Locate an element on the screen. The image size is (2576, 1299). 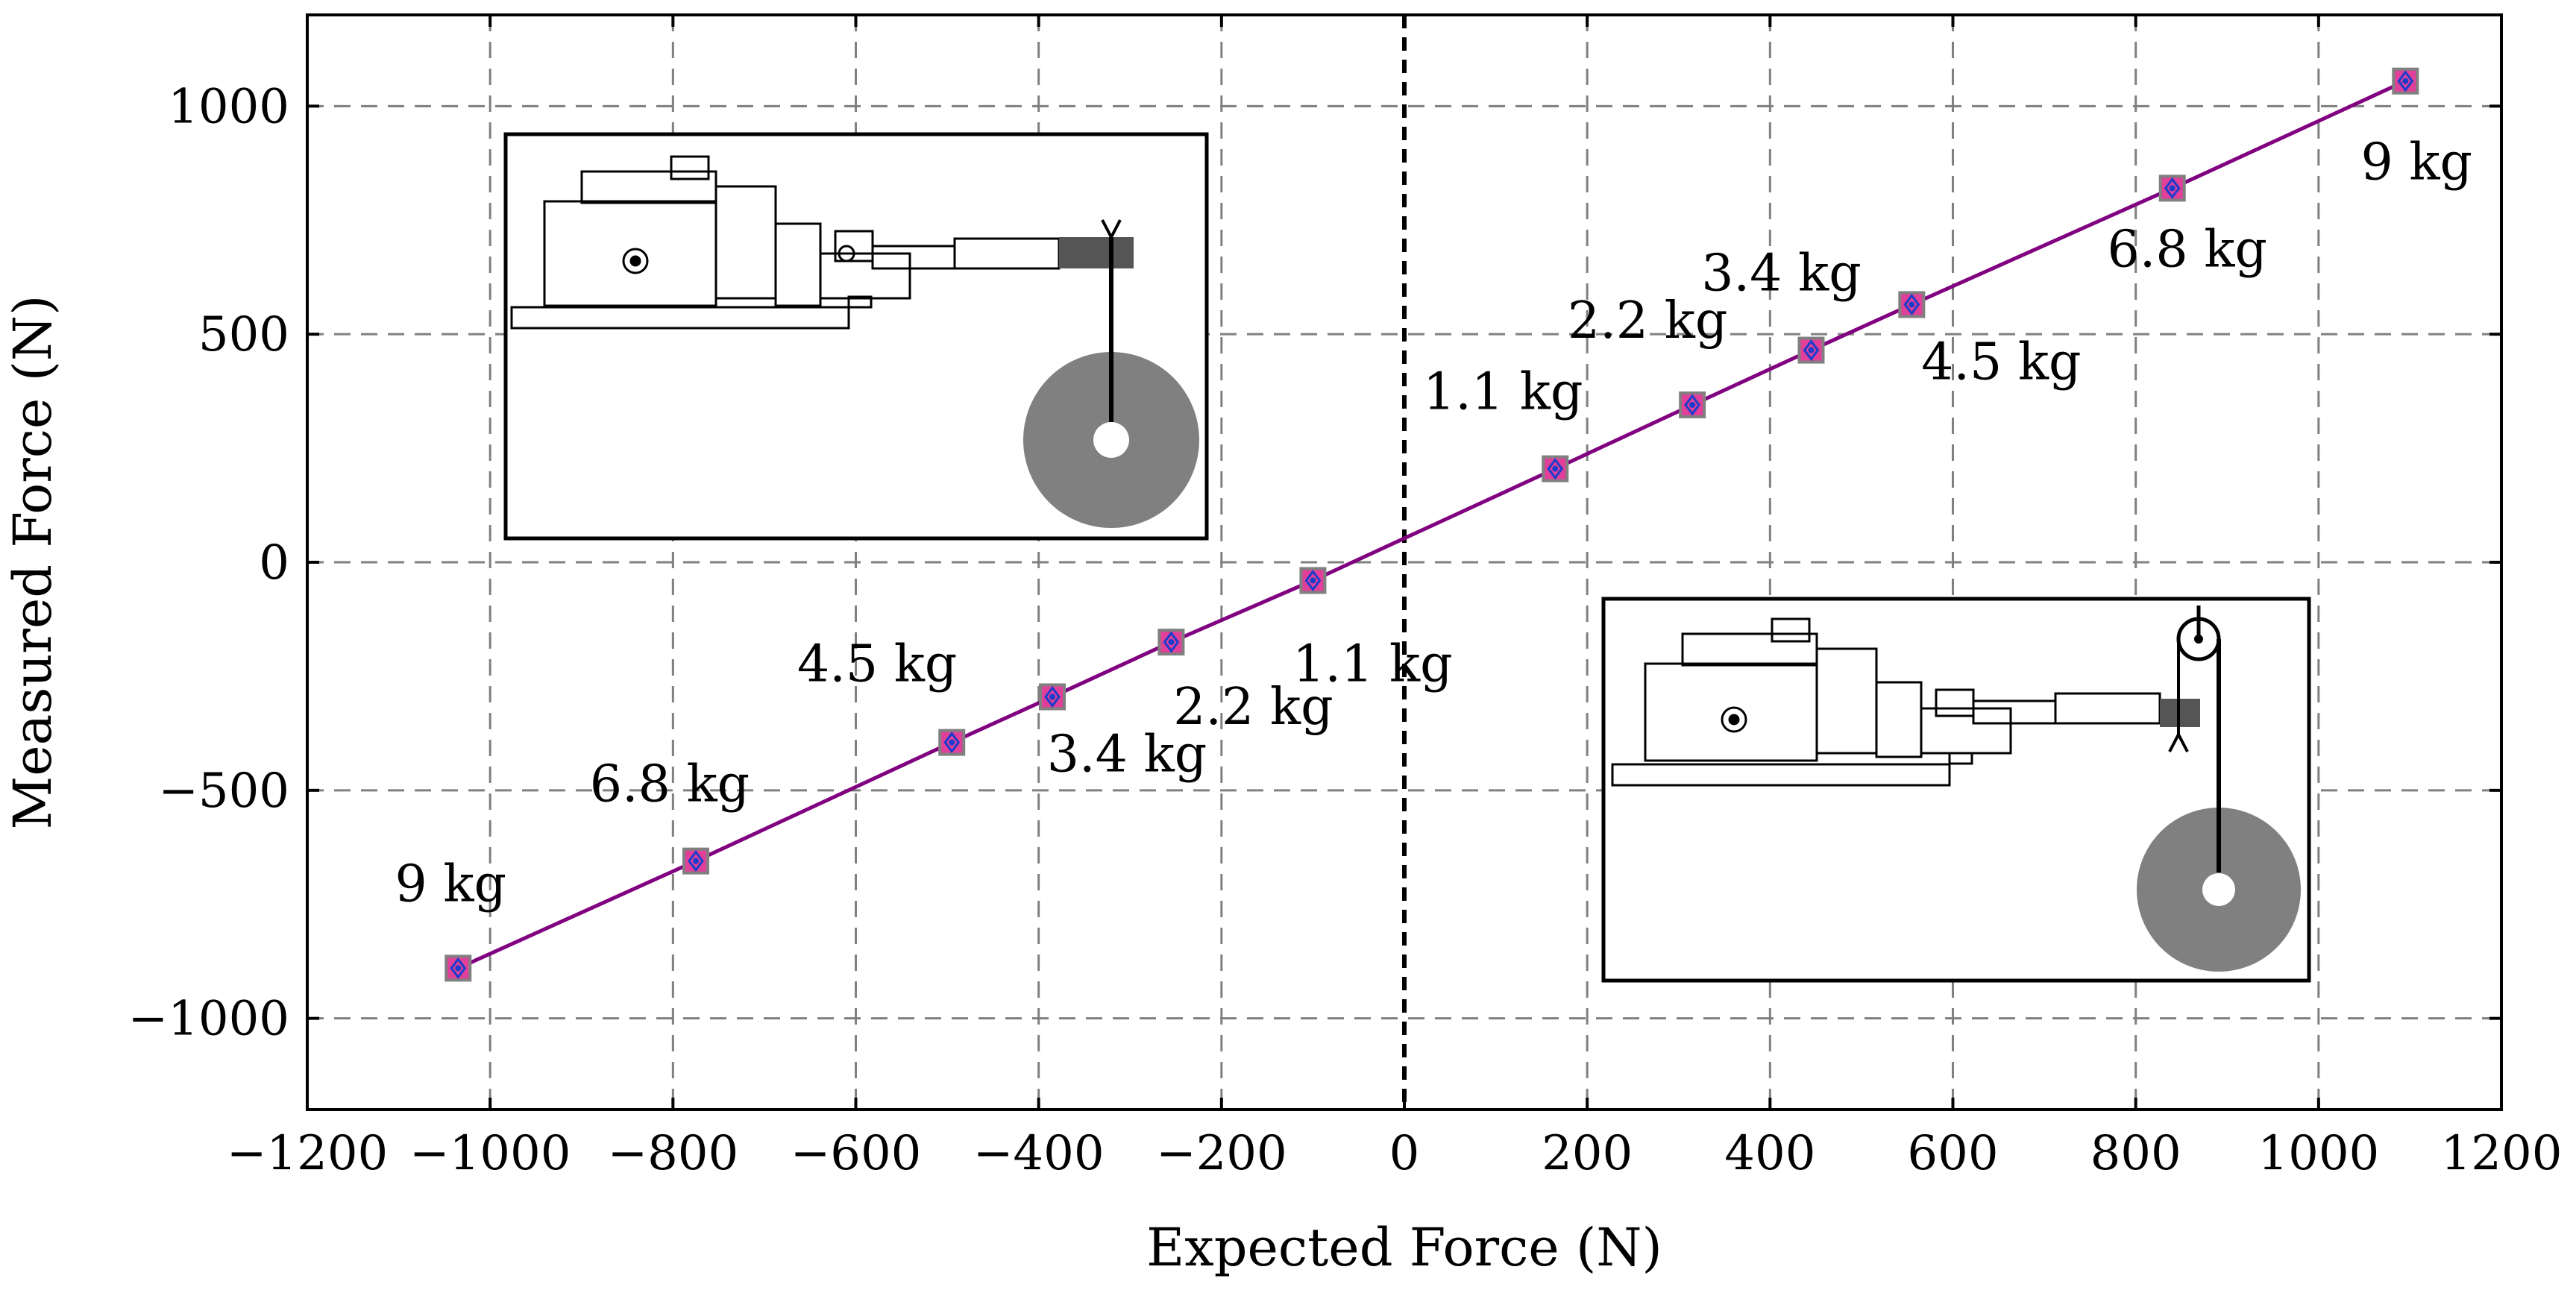
x-tick-label: −1000 is located at coordinates (490, 1153).